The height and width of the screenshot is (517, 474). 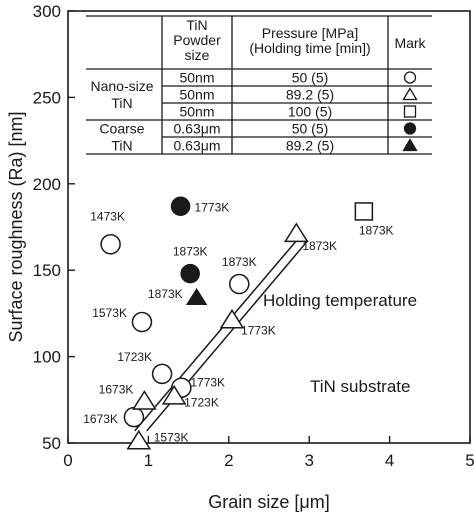 What do you see at coordinates (228, 460) in the screenshot?
I see `x-tick-label: 2` at bounding box center [228, 460].